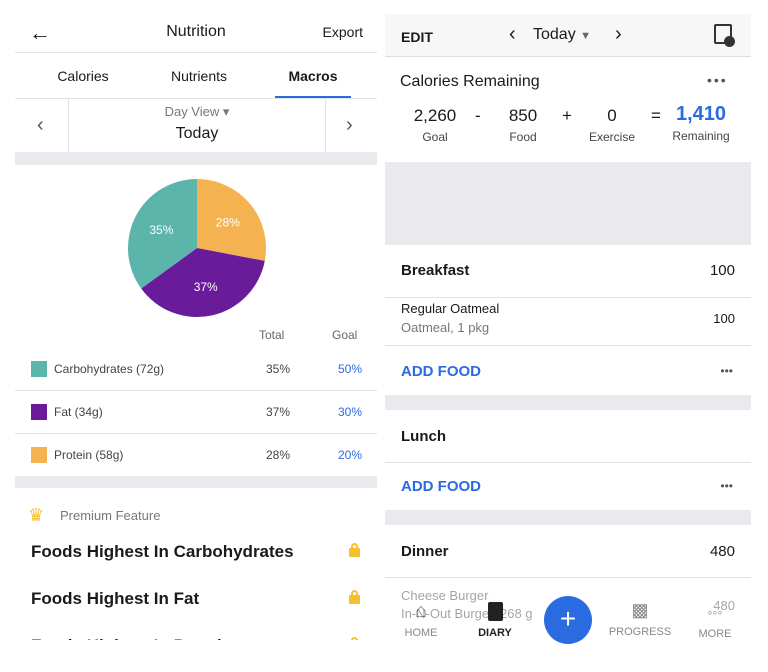 The height and width of the screenshot is (672, 768). What do you see at coordinates (701, 114) in the screenshot?
I see `remaining-value: 1,410` at bounding box center [701, 114].